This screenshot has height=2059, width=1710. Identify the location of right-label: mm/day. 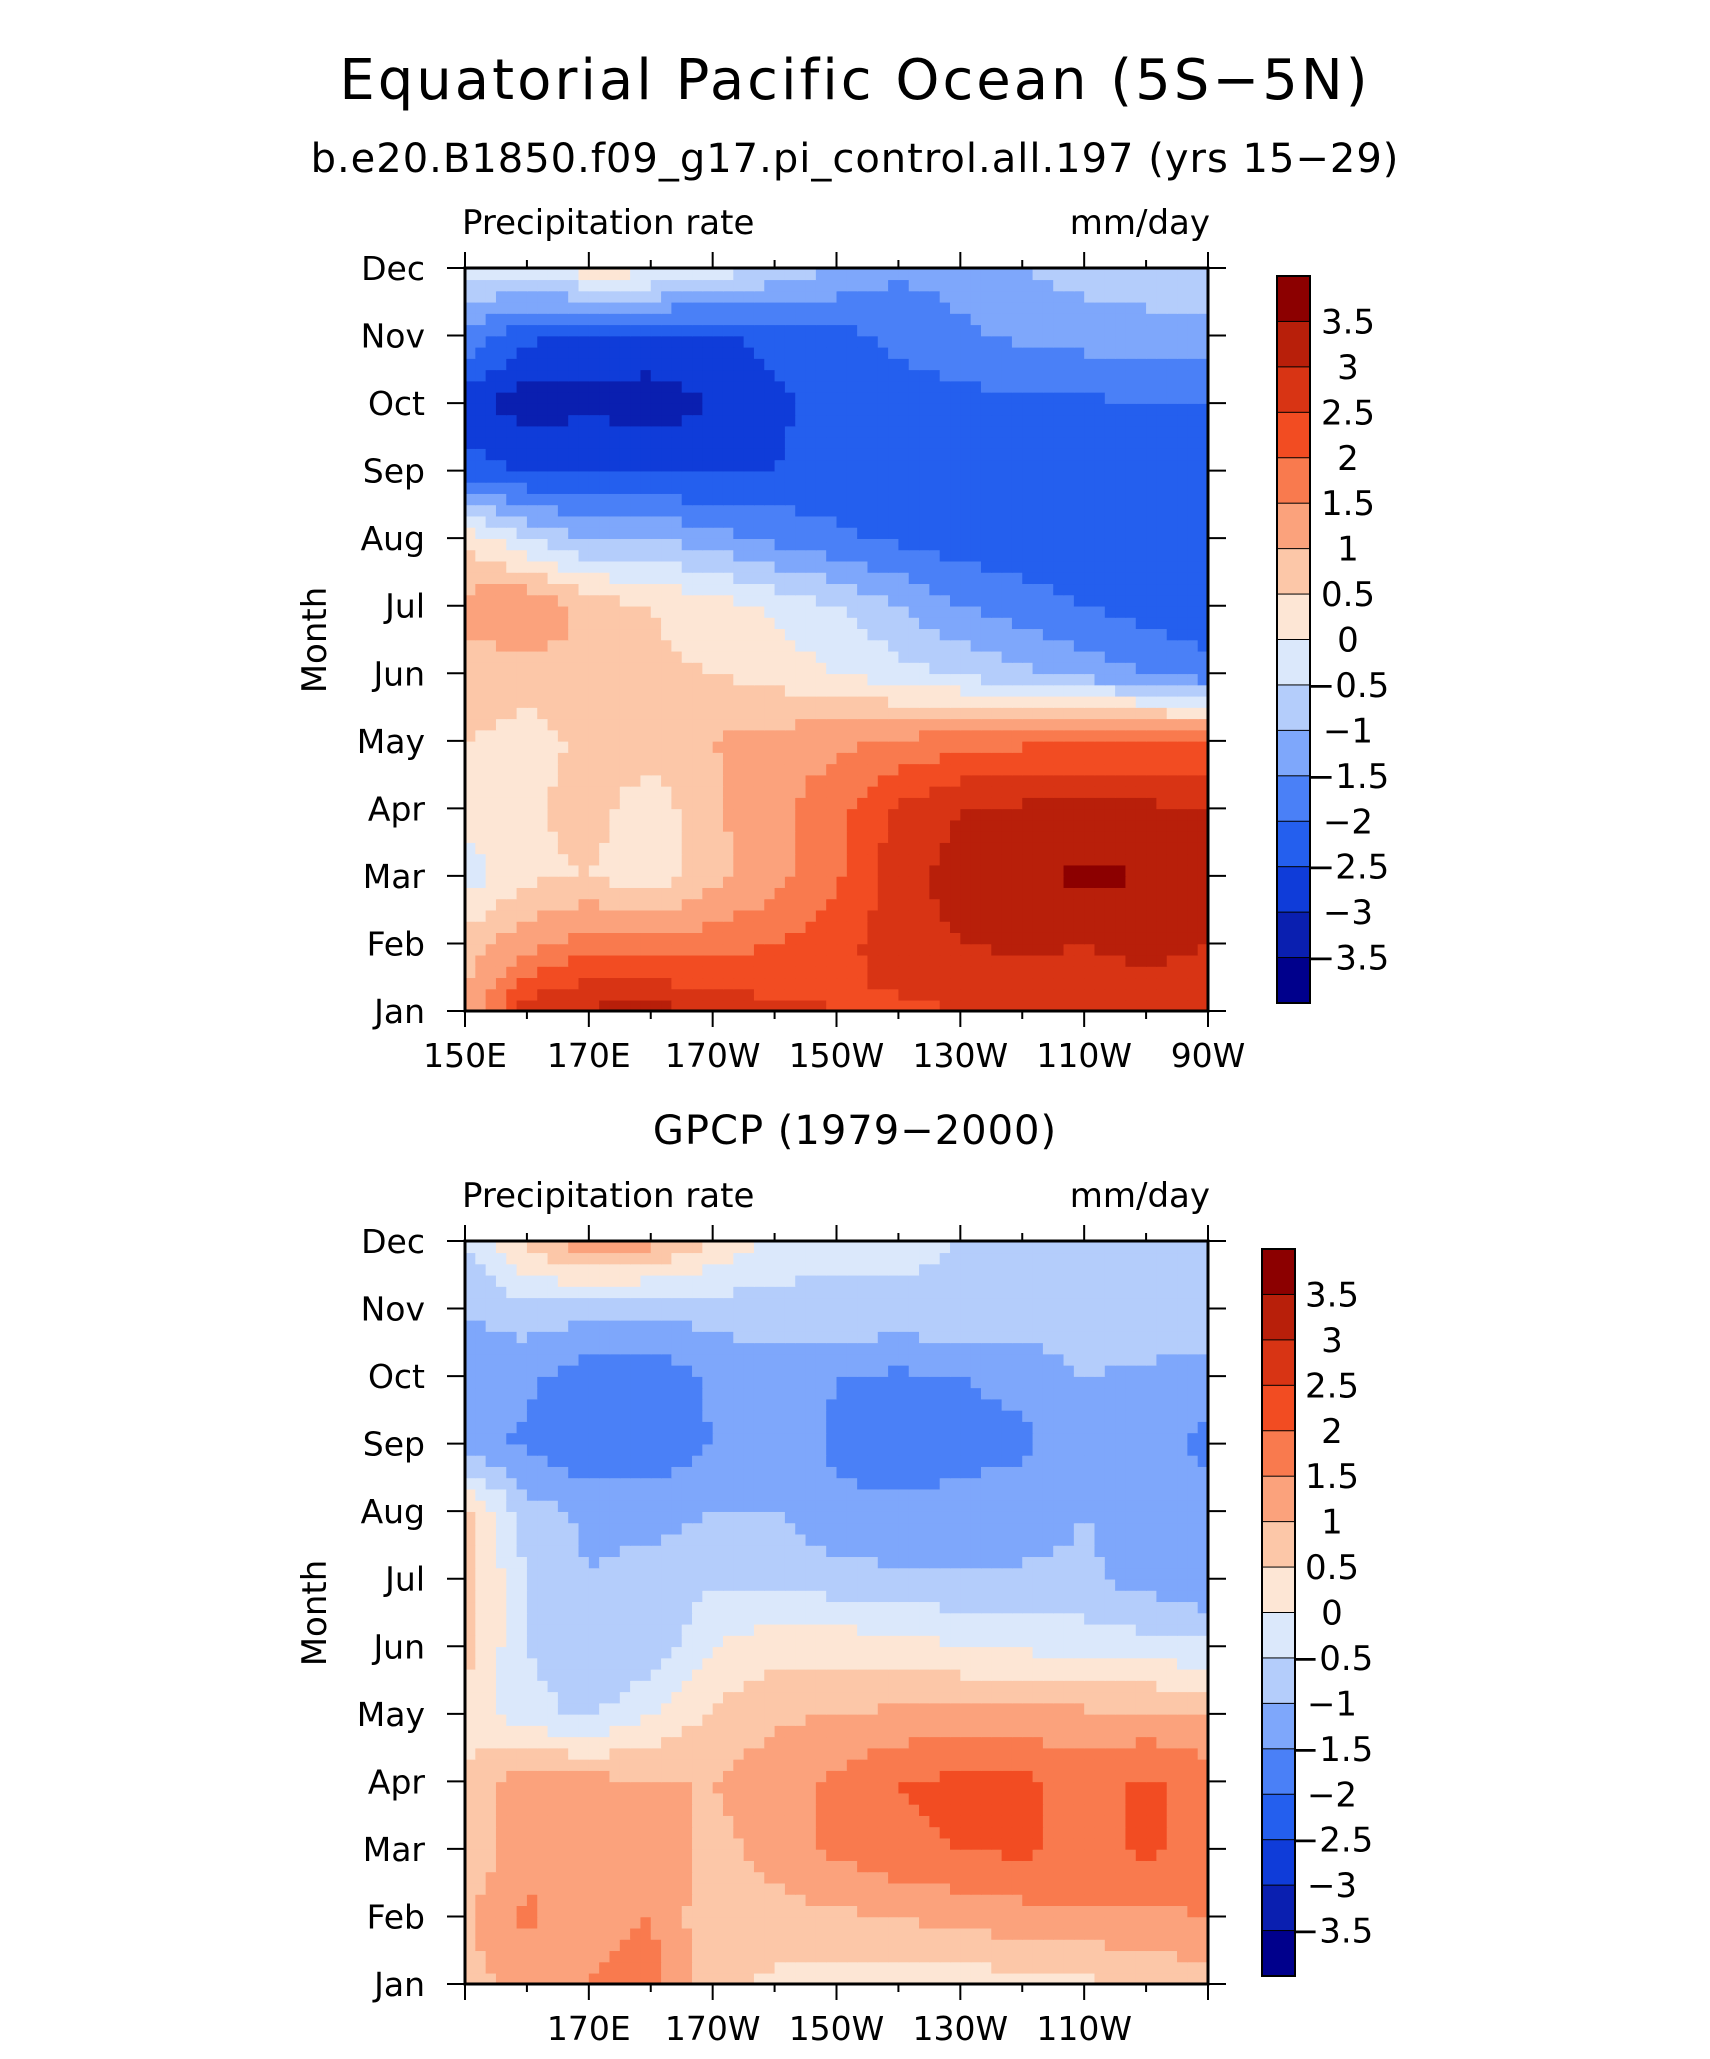
(1140, 223).